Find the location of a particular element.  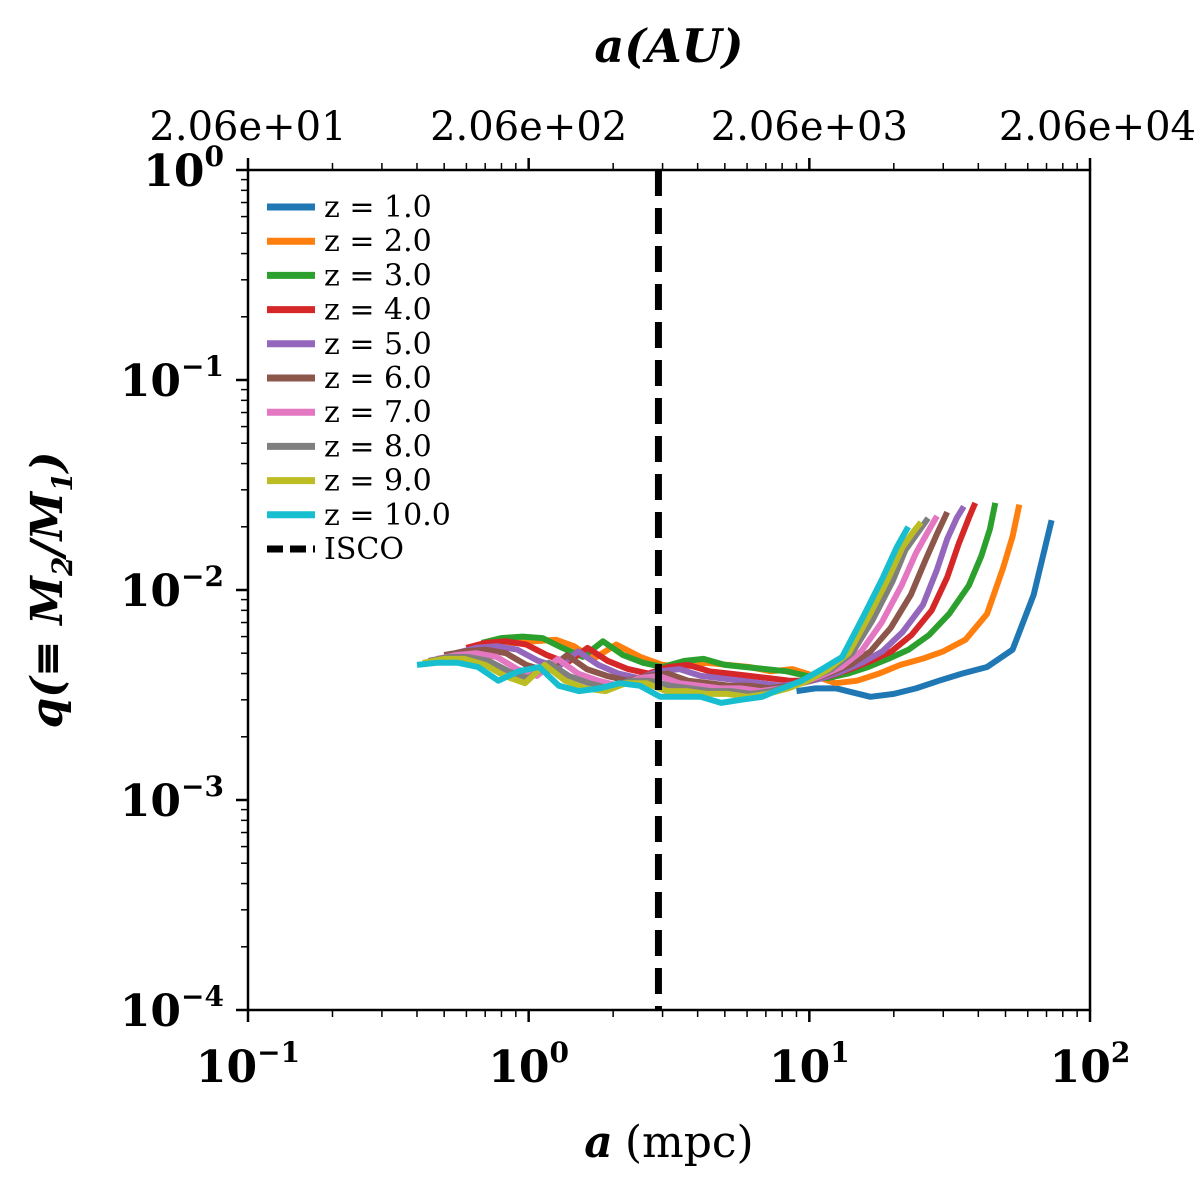

y-tick-label: 10⁻⁴ is located at coordinates (172, 1008).